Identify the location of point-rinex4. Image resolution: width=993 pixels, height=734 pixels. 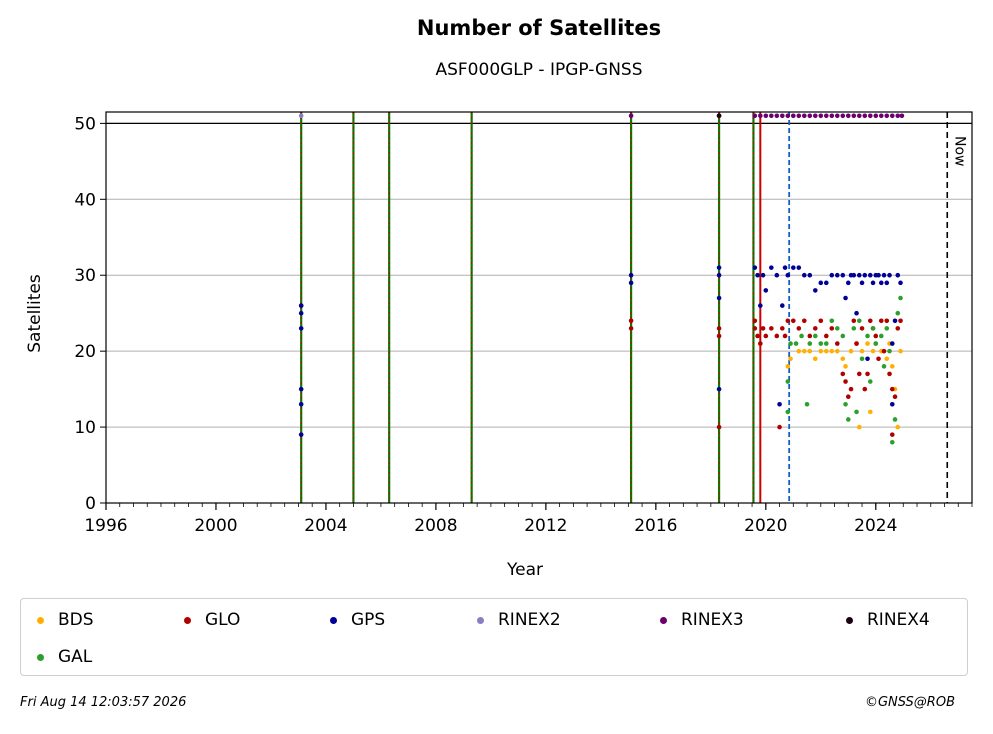
(719, 116).